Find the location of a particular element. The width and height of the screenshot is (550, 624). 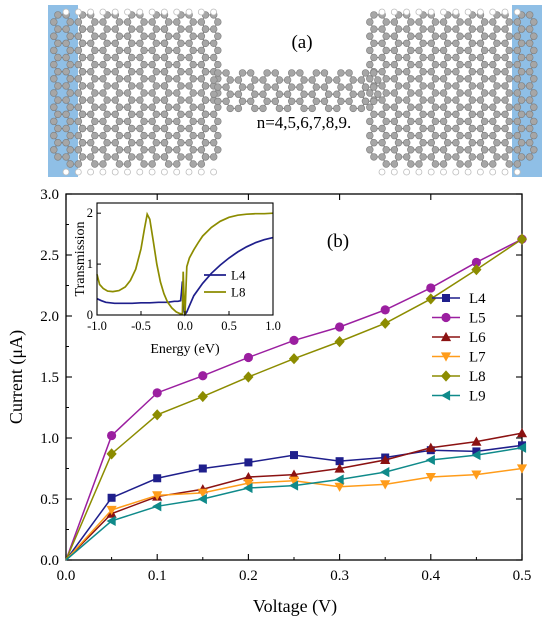

inset-x-tick-label: 0.5 is located at coordinates (229, 326).